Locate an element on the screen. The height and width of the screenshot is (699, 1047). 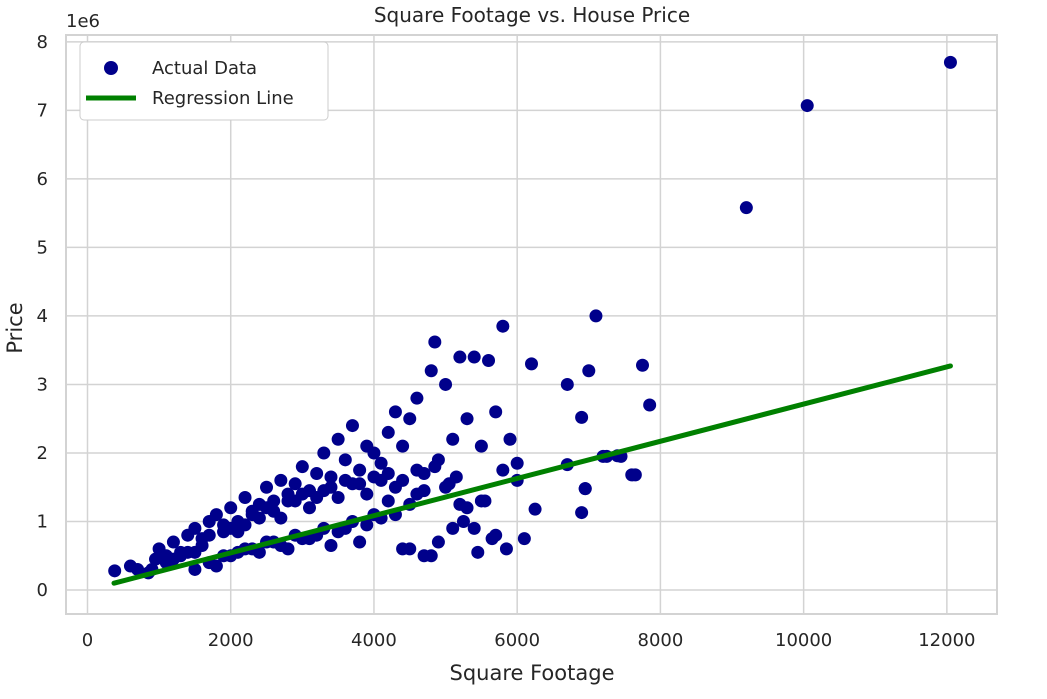
legend: Actual Data Regression Line is located at coordinates (204, 81).